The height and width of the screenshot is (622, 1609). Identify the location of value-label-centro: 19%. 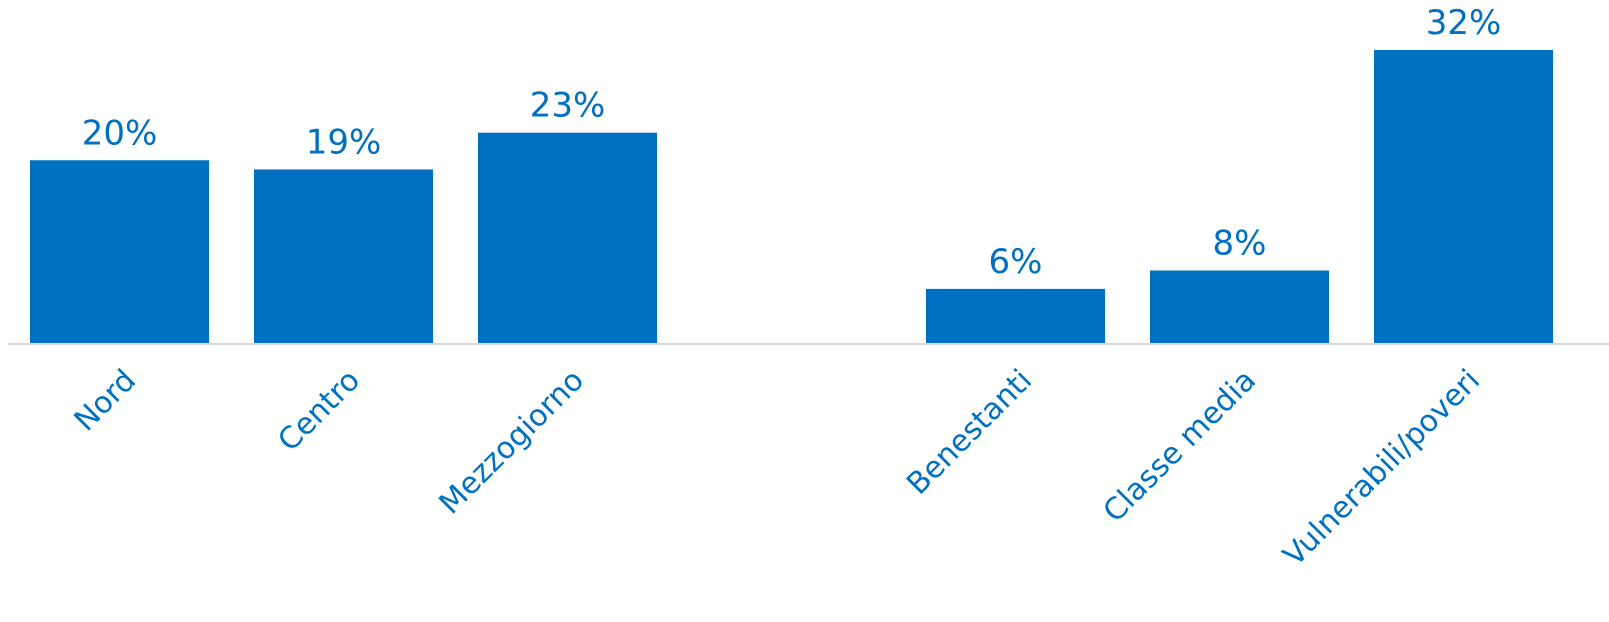
(344, 142).